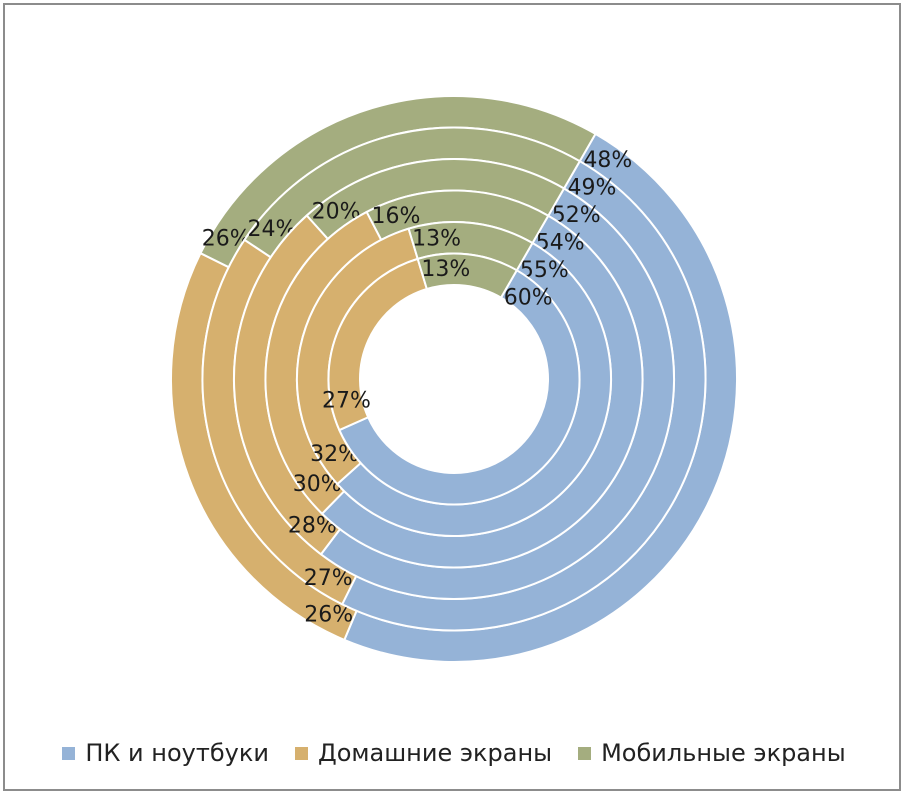  I want to click on data-label-ring-6-home: 27%, so click(346, 400).